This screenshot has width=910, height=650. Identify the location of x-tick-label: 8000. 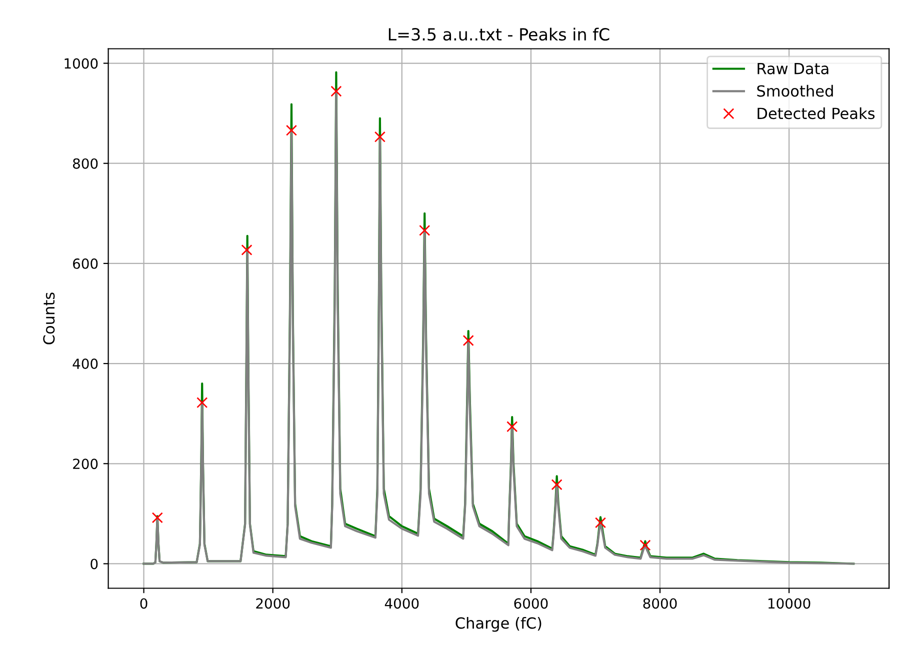
(660, 603).